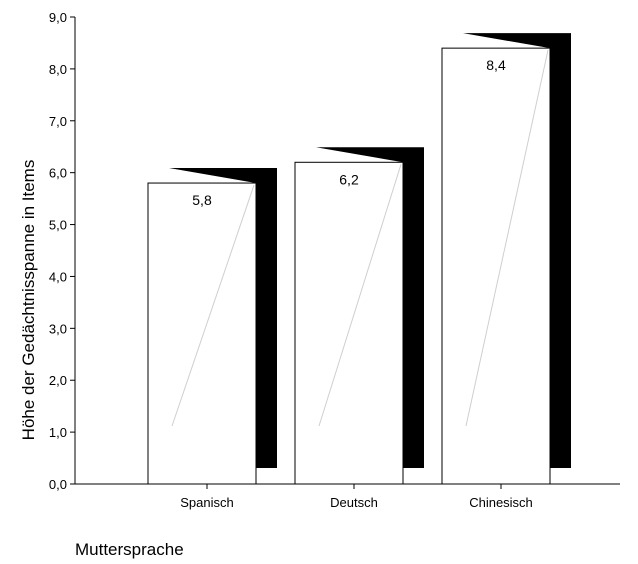  Describe the element at coordinates (62, 251) in the screenshot. I see `y-axis-ticks: 0,0 1,0 2,0 3,0 4,0 5,0 6,0 7,0 8,0 9,0` at that location.